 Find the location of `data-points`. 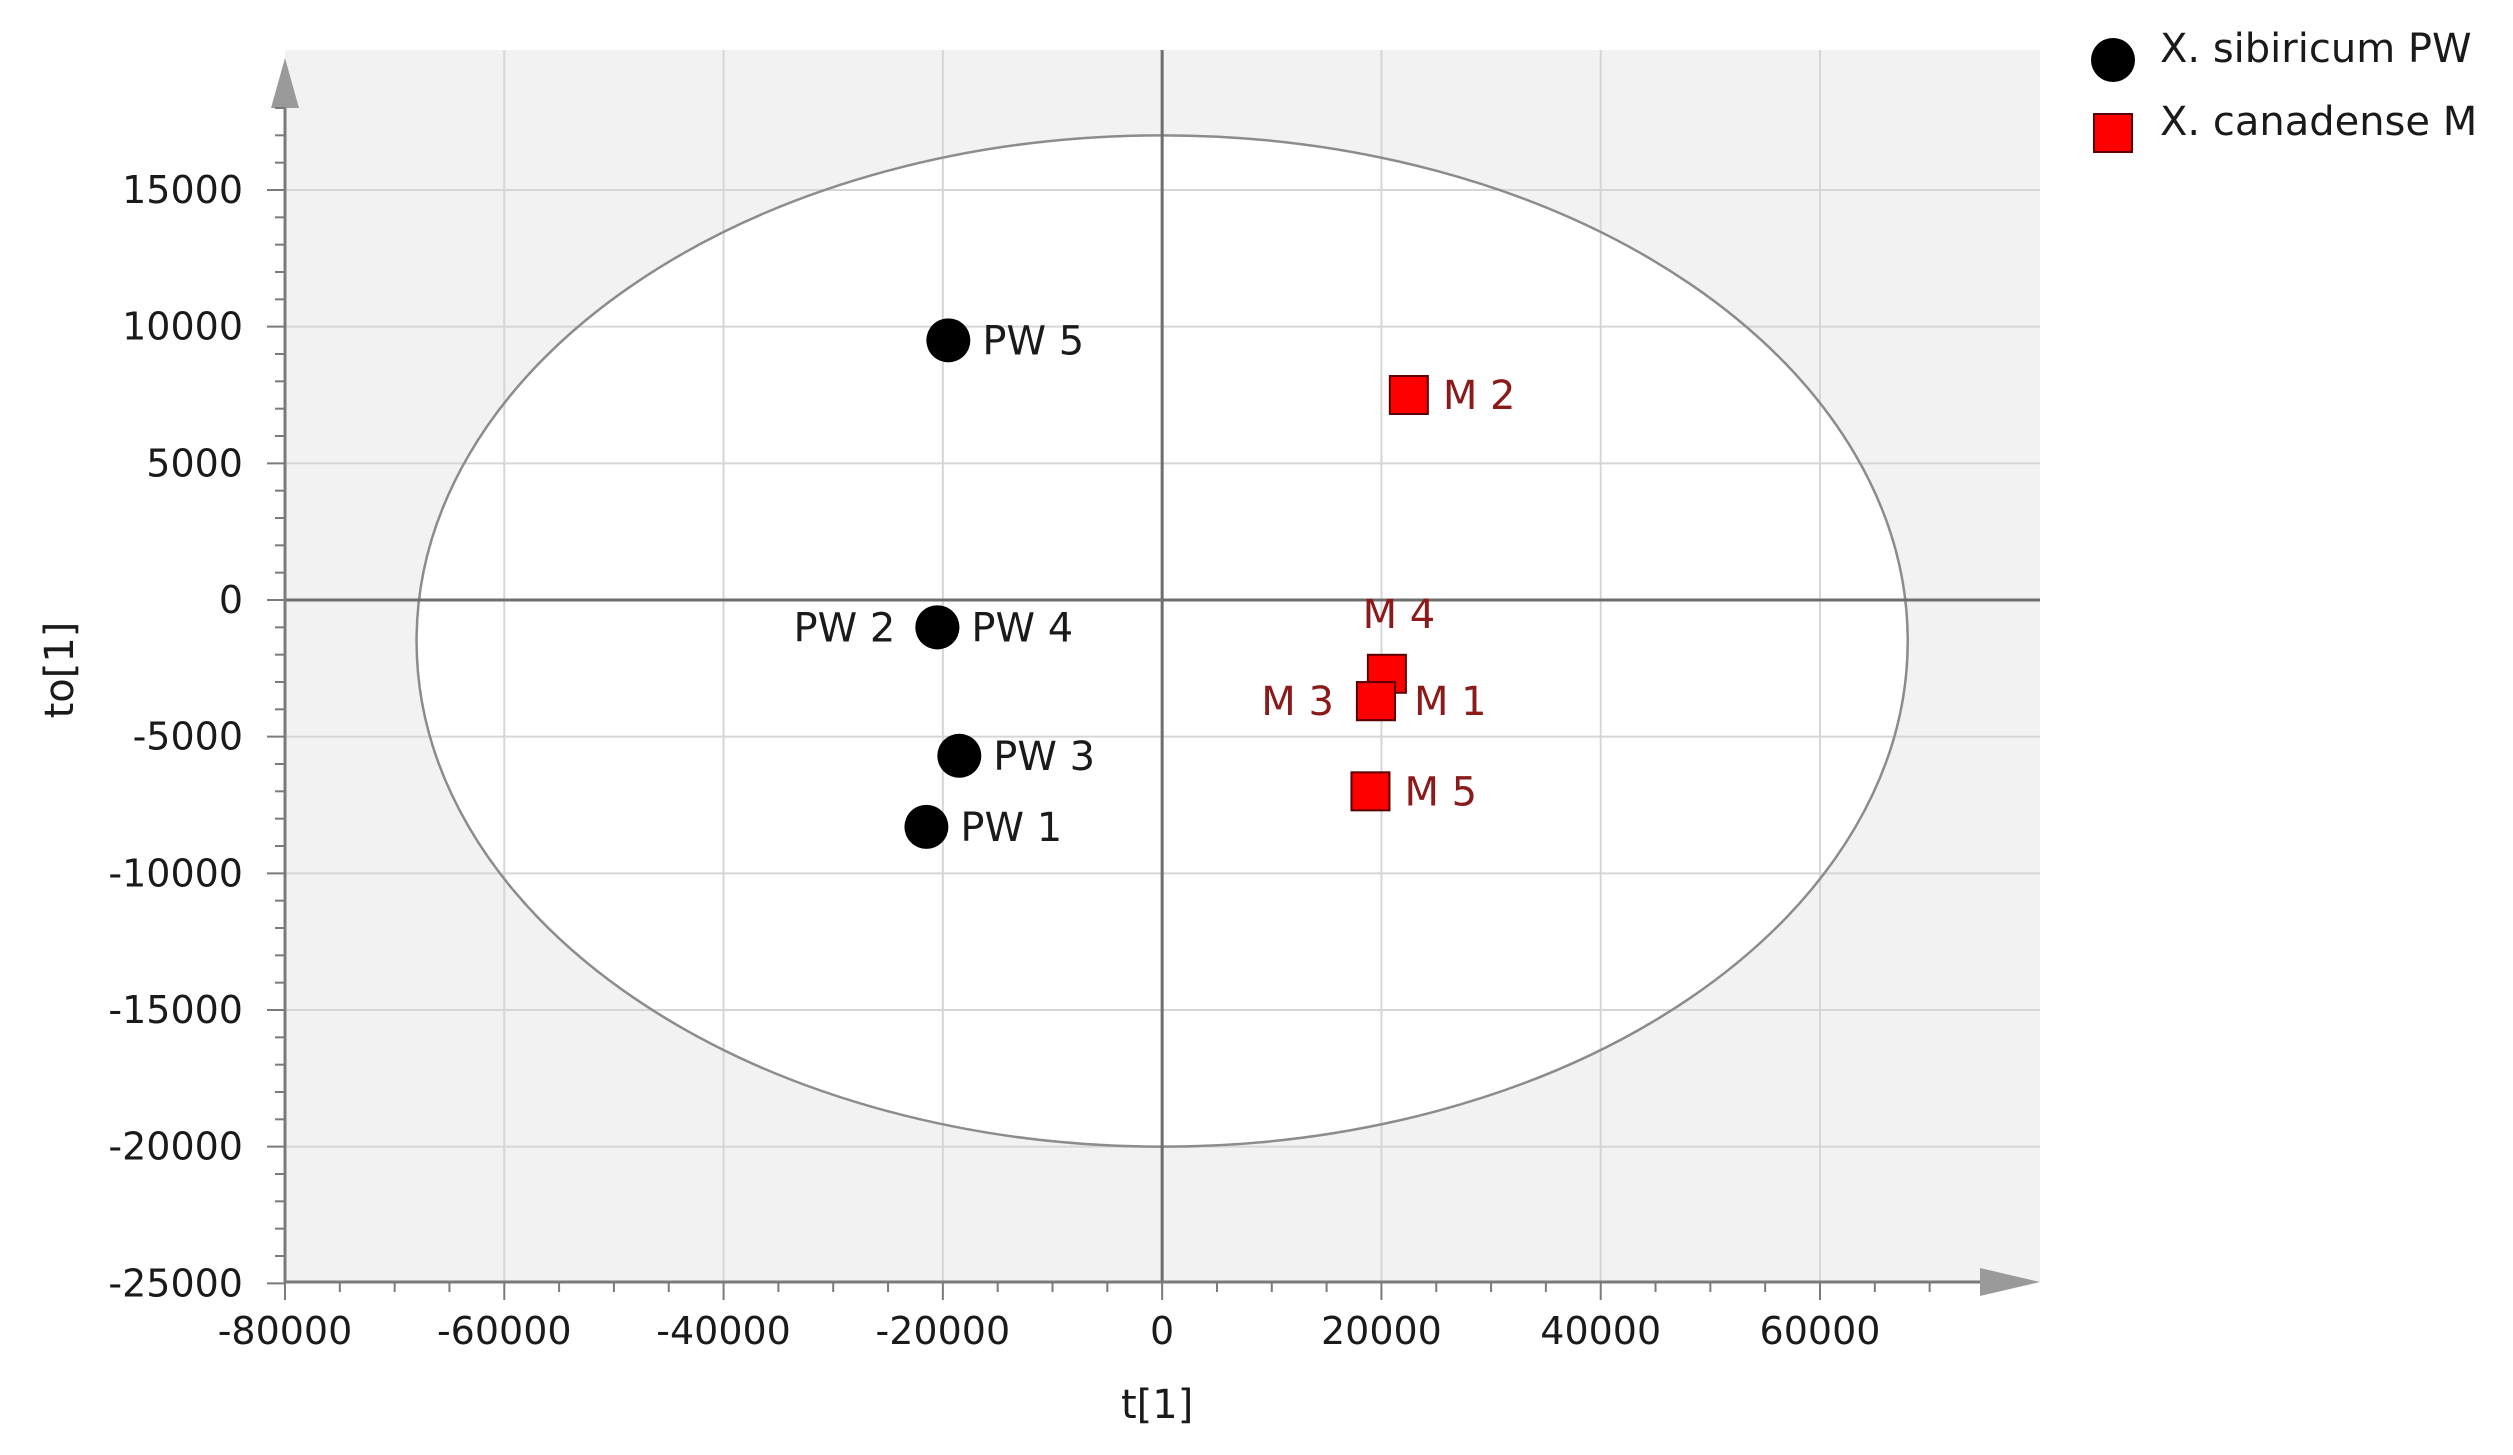

data-points is located at coordinates (1166, 583).